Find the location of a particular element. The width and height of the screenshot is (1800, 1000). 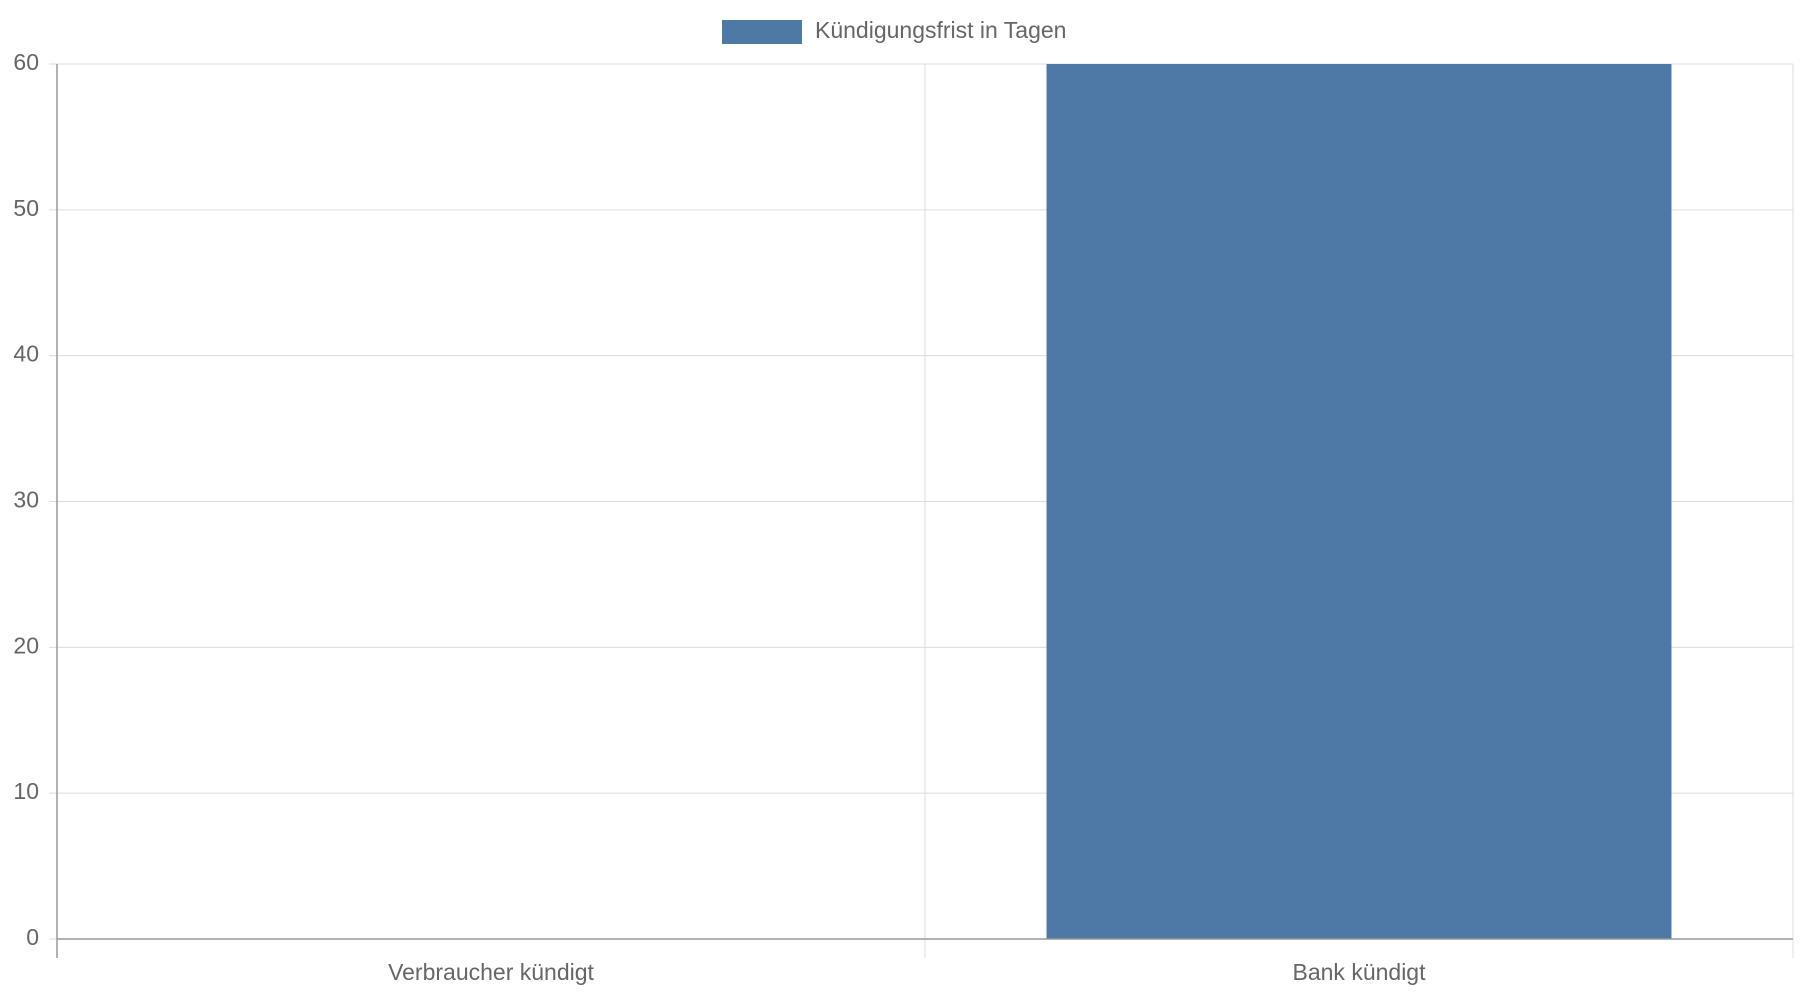

y-tick-label: 20 is located at coordinates (26, 645).